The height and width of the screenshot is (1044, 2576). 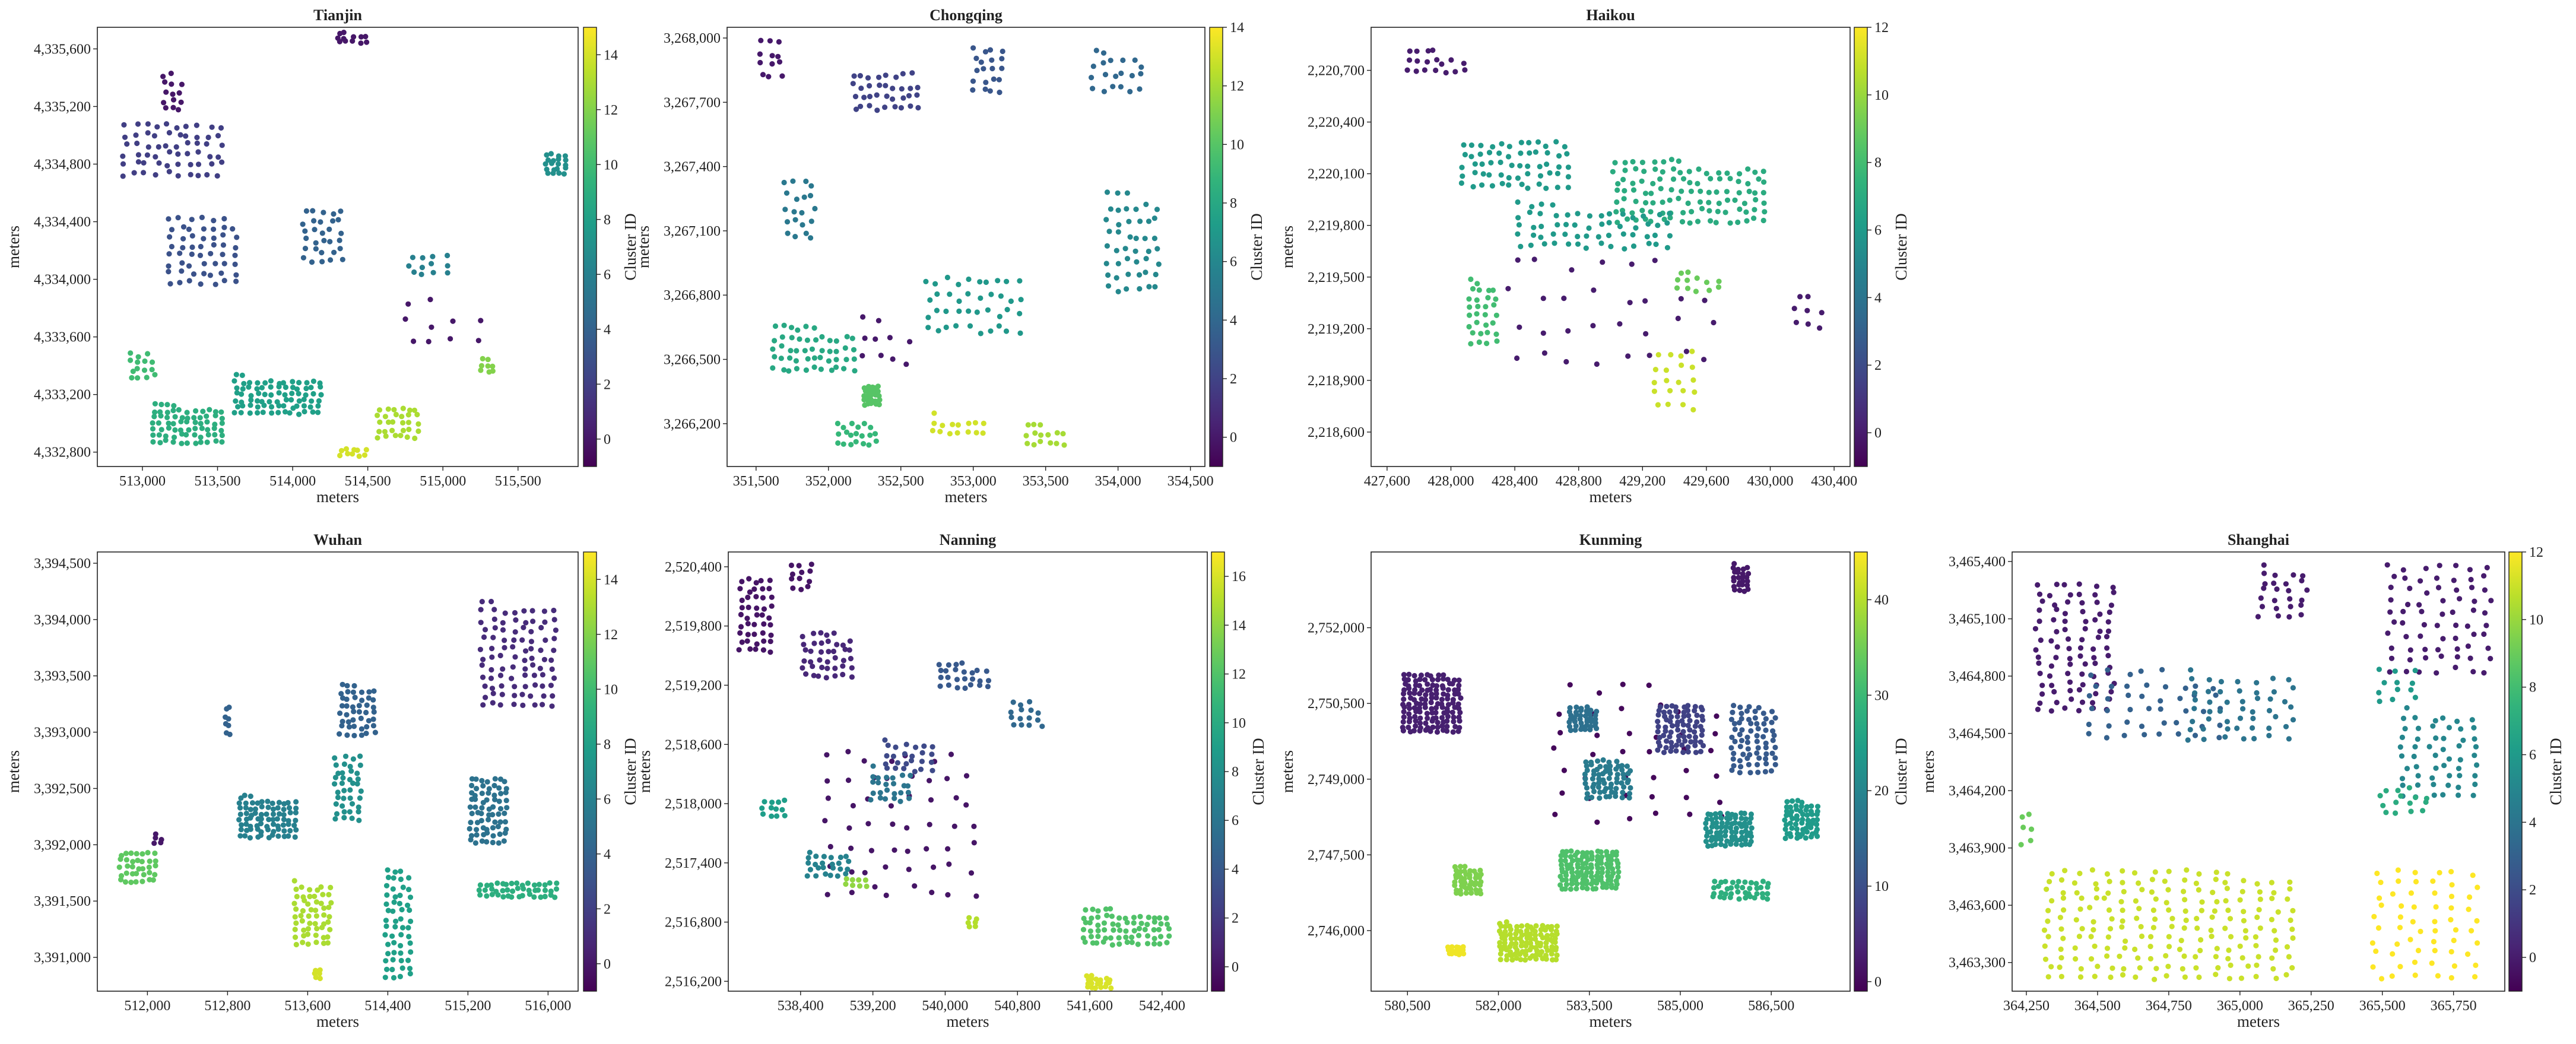 I want to click on colorbar-tick-label: 4, so click(x=1878, y=298).